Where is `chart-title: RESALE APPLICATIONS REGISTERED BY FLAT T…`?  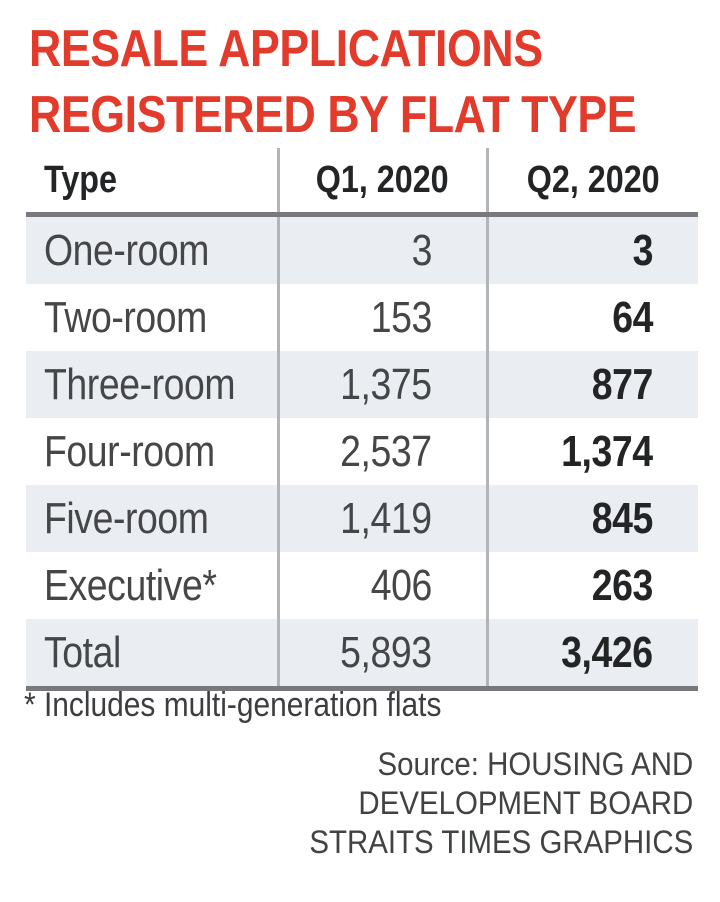
chart-title: RESALE APPLICATIONS REGISTERED BY FLAT T… is located at coordinates (333, 82).